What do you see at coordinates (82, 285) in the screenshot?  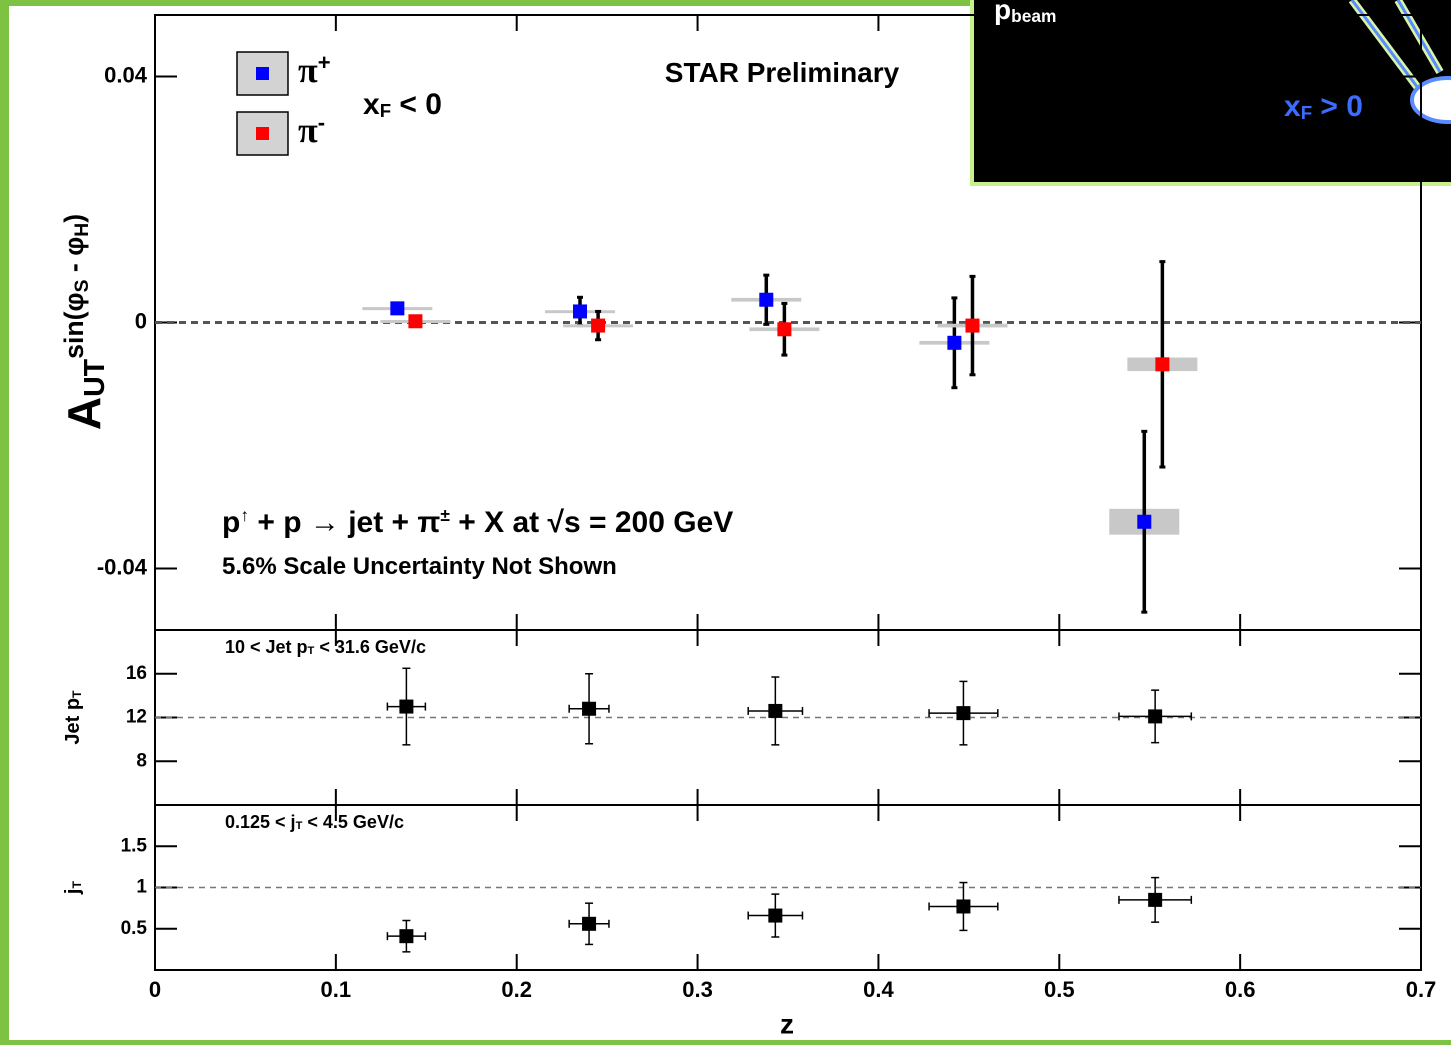 I see `y-axis-label-part: S` at bounding box center [82, 285].